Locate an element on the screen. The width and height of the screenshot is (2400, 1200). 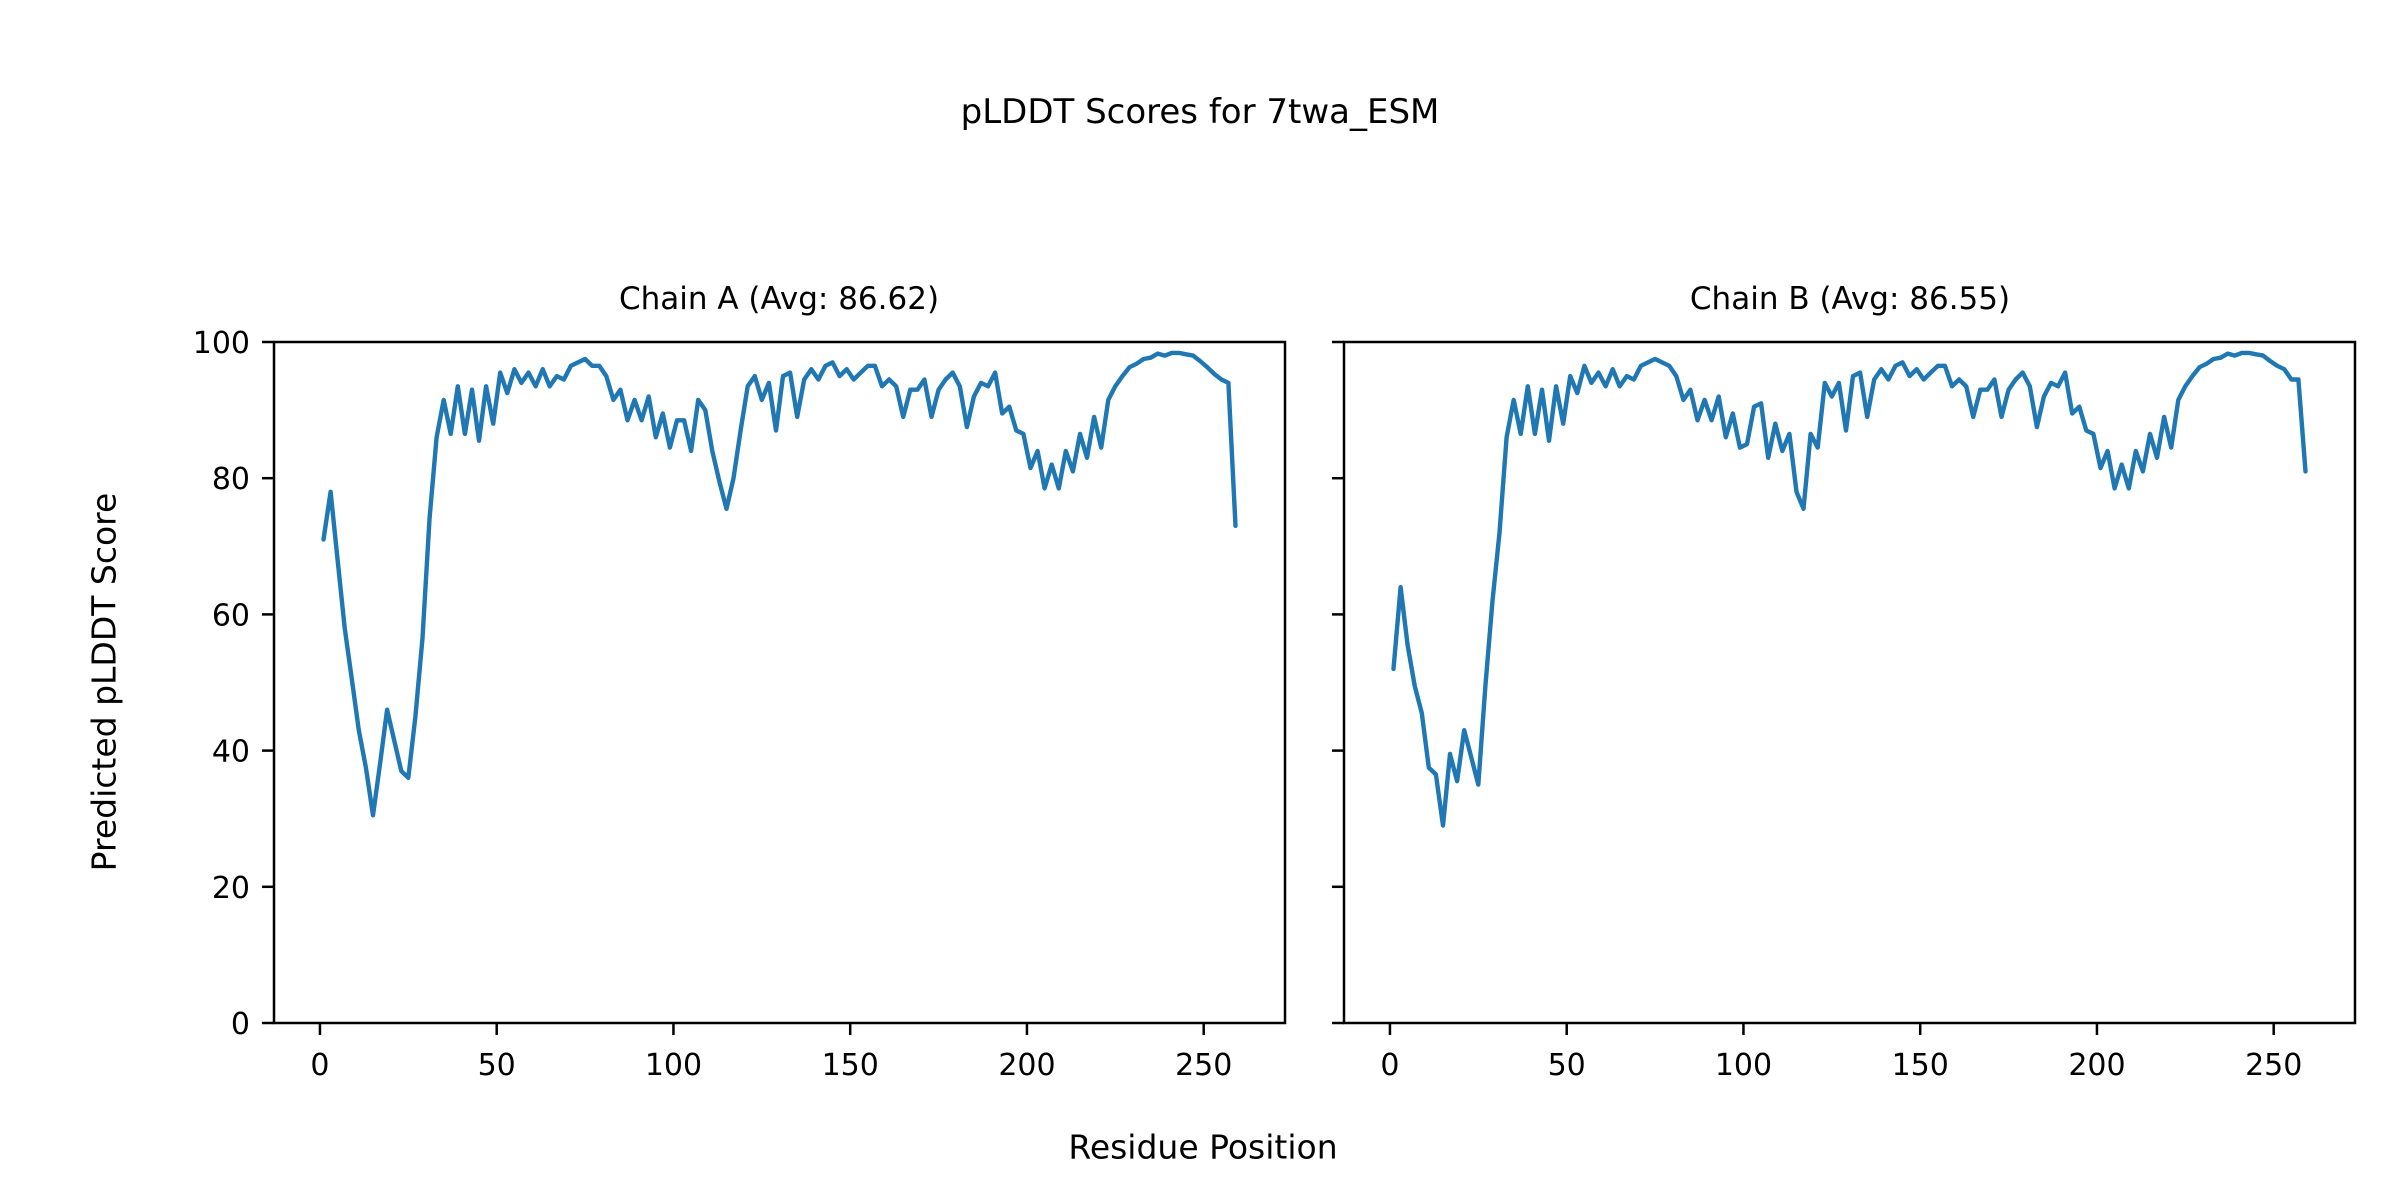
plddt-line-chain-a is located at coordinates (779, 584).